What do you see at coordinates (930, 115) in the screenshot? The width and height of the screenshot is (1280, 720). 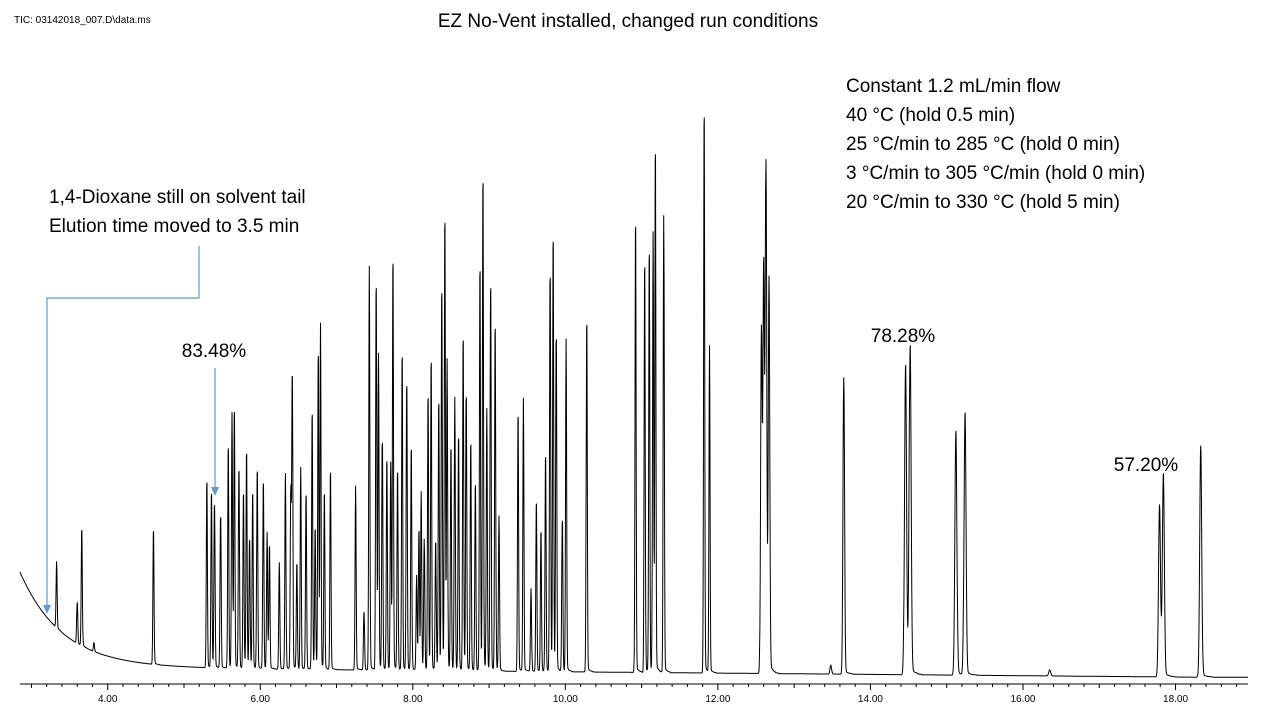 I see `condition-line-initial: 40 °C (hold 0.5 min)` at bounding box center [930, 115].